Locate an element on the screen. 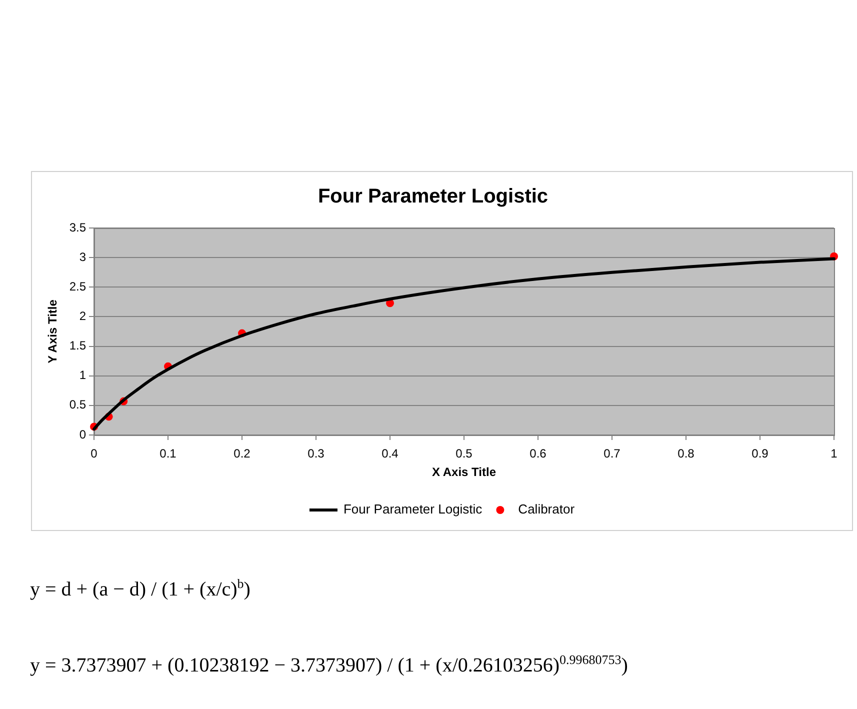  y-tick-label: 0.5 is located at coordinates (77, 405).